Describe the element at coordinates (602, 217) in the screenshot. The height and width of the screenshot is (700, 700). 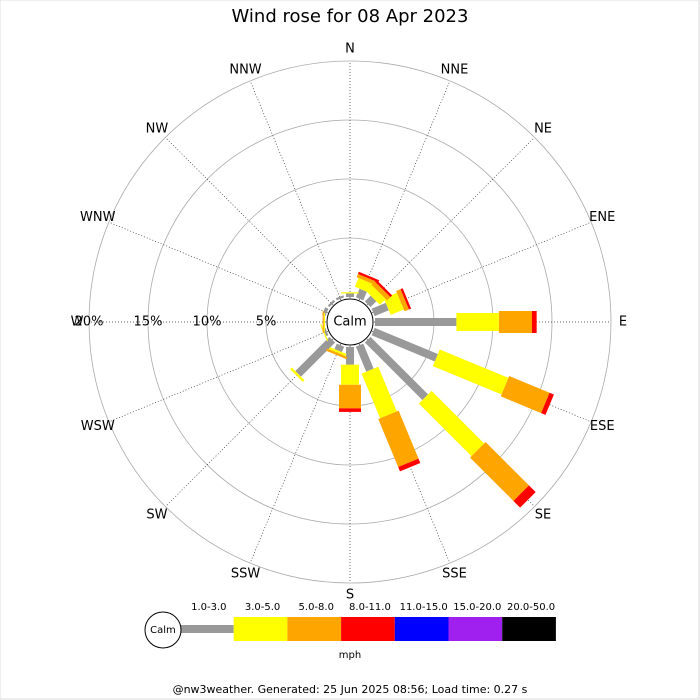
I see `direction-label: ENE` at that location.